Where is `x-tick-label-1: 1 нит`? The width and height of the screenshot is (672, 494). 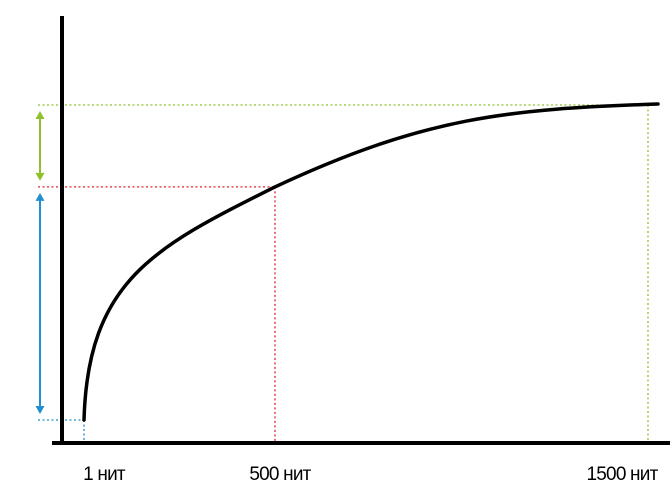 x-tick-label-1: 1 нит is located at coordinates (104, 474).